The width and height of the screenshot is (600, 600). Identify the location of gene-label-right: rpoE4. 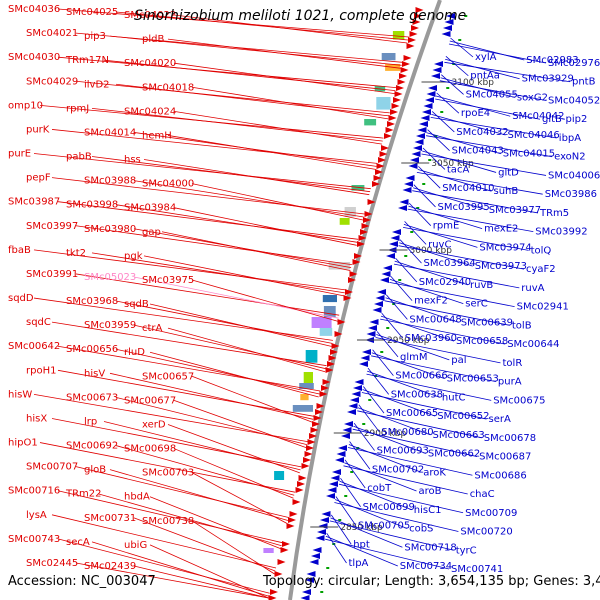
(475, 113).